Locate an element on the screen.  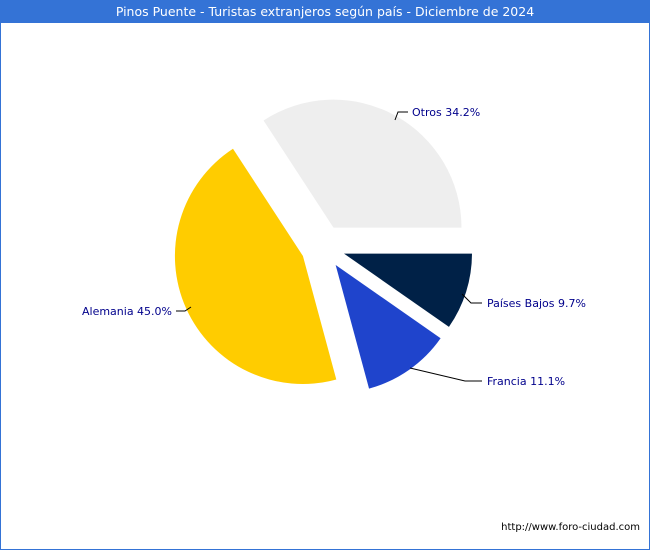
pie-slice-otros is located at coordinates (362, 163).